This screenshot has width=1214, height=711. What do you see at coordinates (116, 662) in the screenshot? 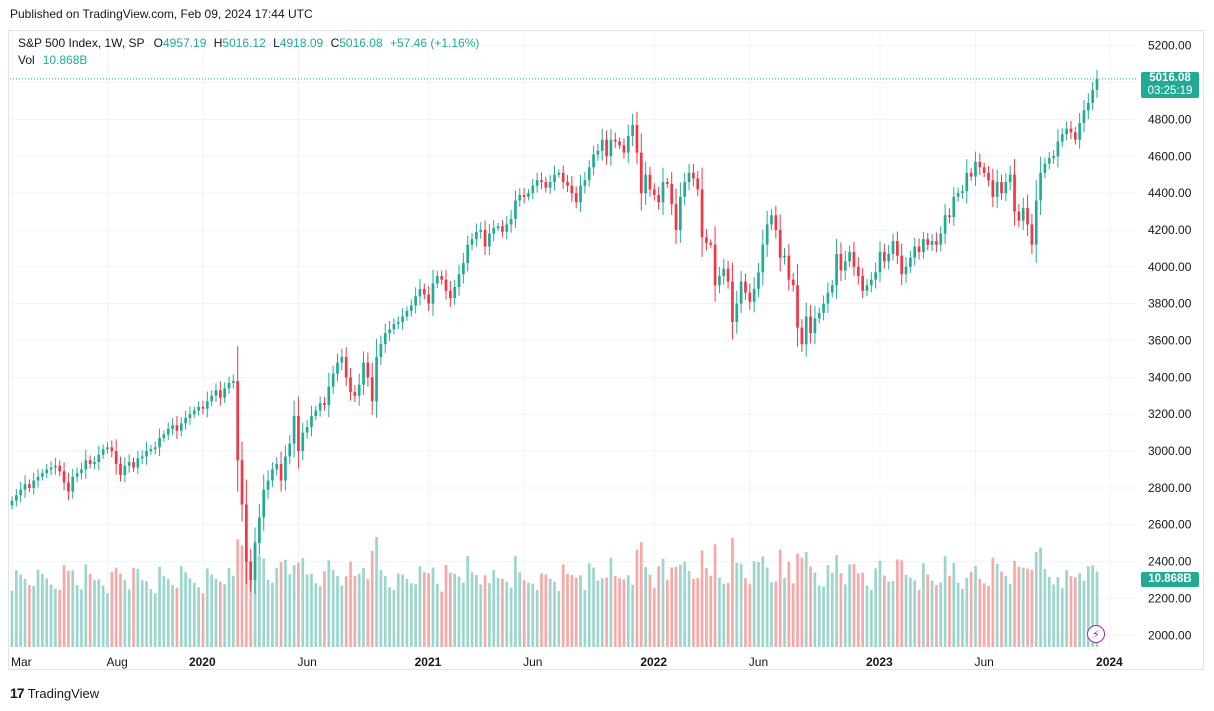
I see `time-tick-label: Aug` at bounding box center [116, 662].